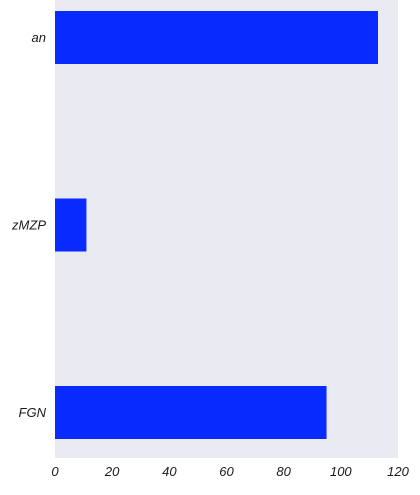 This screenshot has width=420, height=495. Describe the element at coordinates (191, 412) in the screenshot. I see `bar-FGN` at that location.